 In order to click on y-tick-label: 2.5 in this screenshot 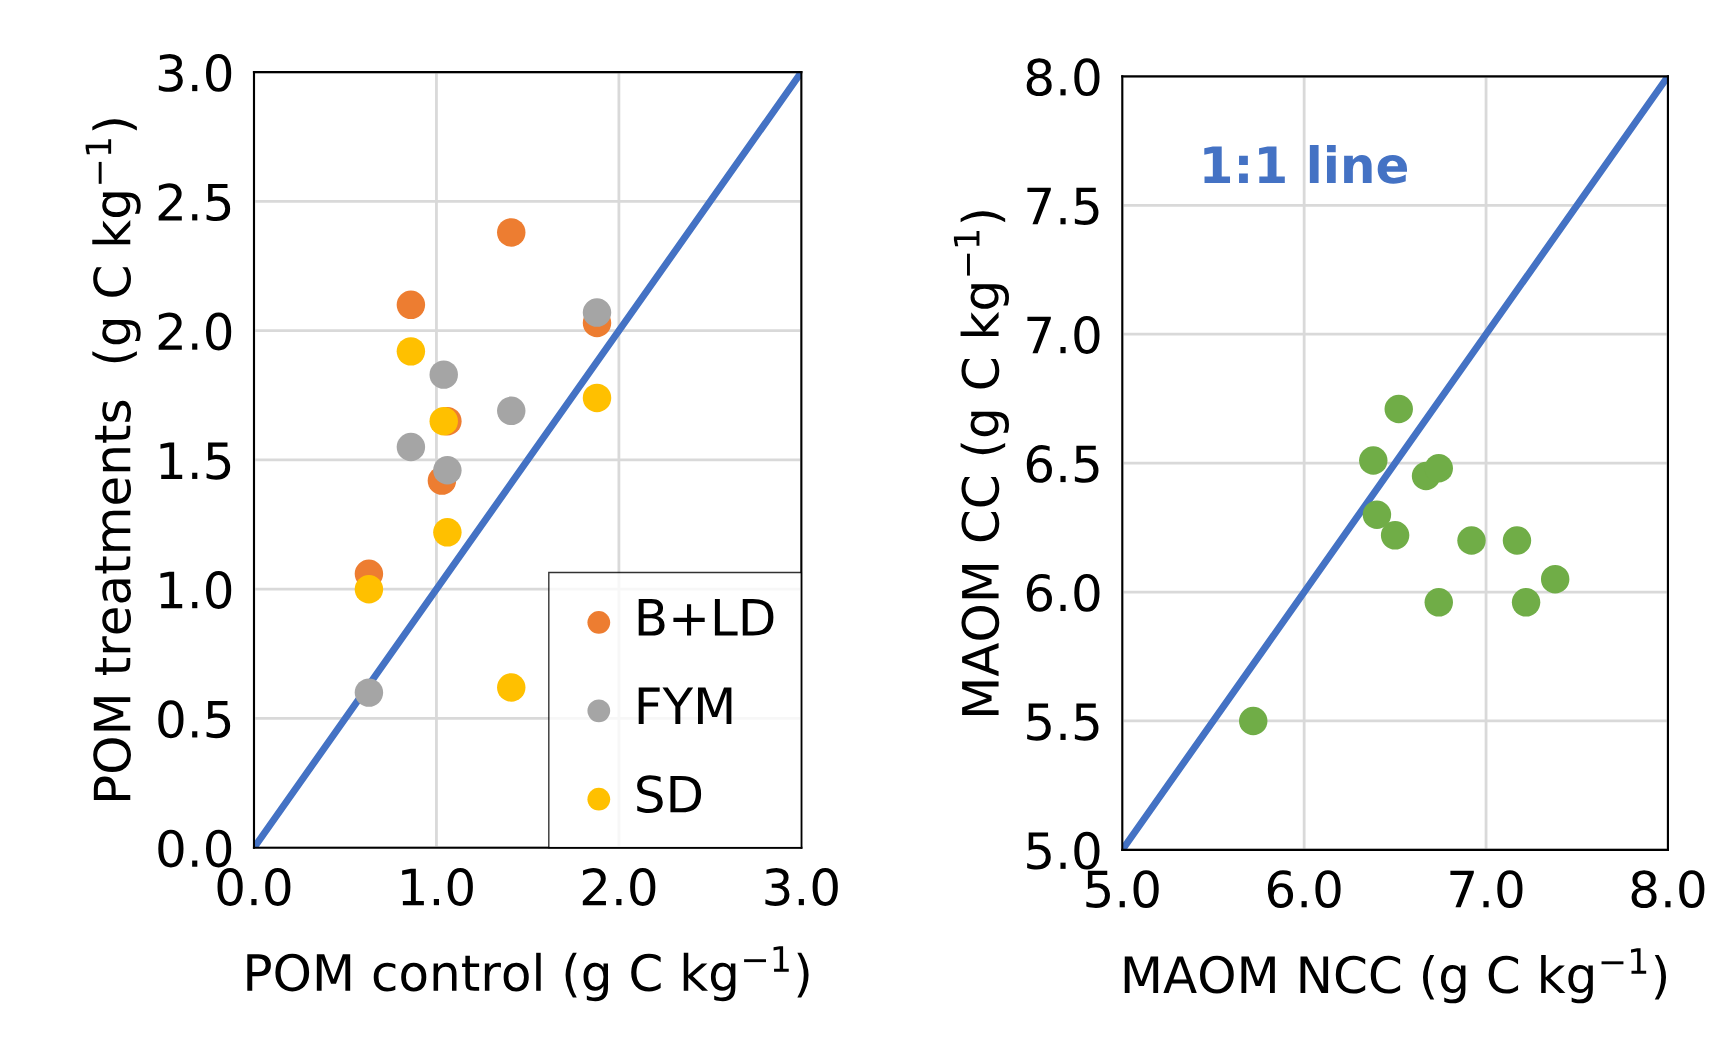, I will do `click(194, 202)`.